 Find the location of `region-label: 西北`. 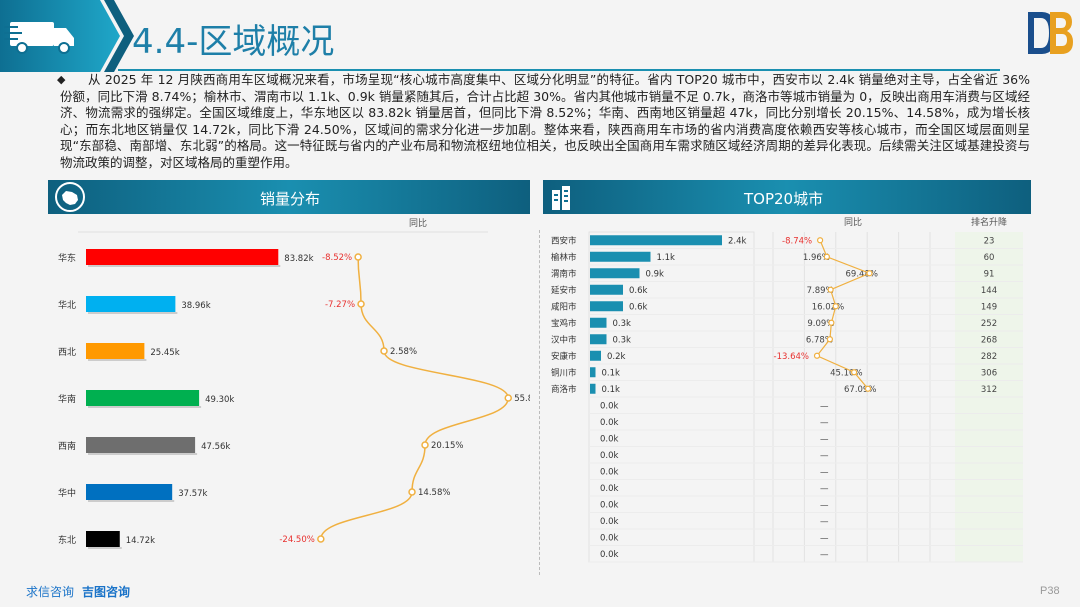

region-label: 西北 is located at coordinates (67, 352).